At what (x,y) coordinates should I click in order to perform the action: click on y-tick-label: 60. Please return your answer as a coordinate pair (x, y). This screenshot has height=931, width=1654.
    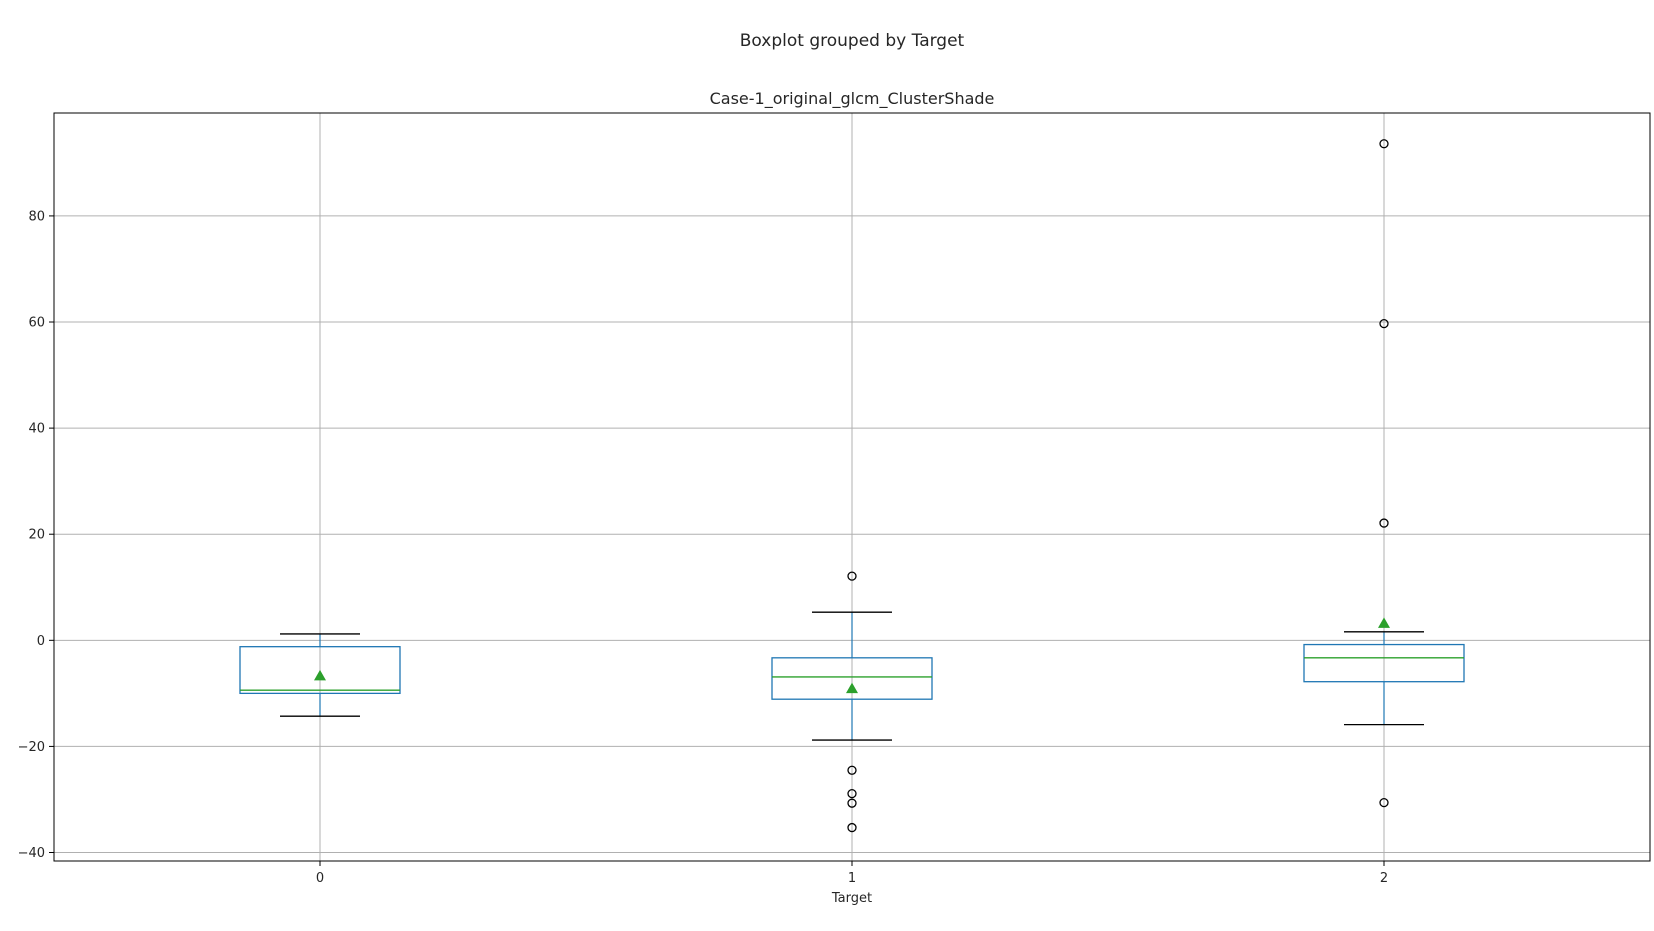
    Looking at the image, I should click on (36, 323).